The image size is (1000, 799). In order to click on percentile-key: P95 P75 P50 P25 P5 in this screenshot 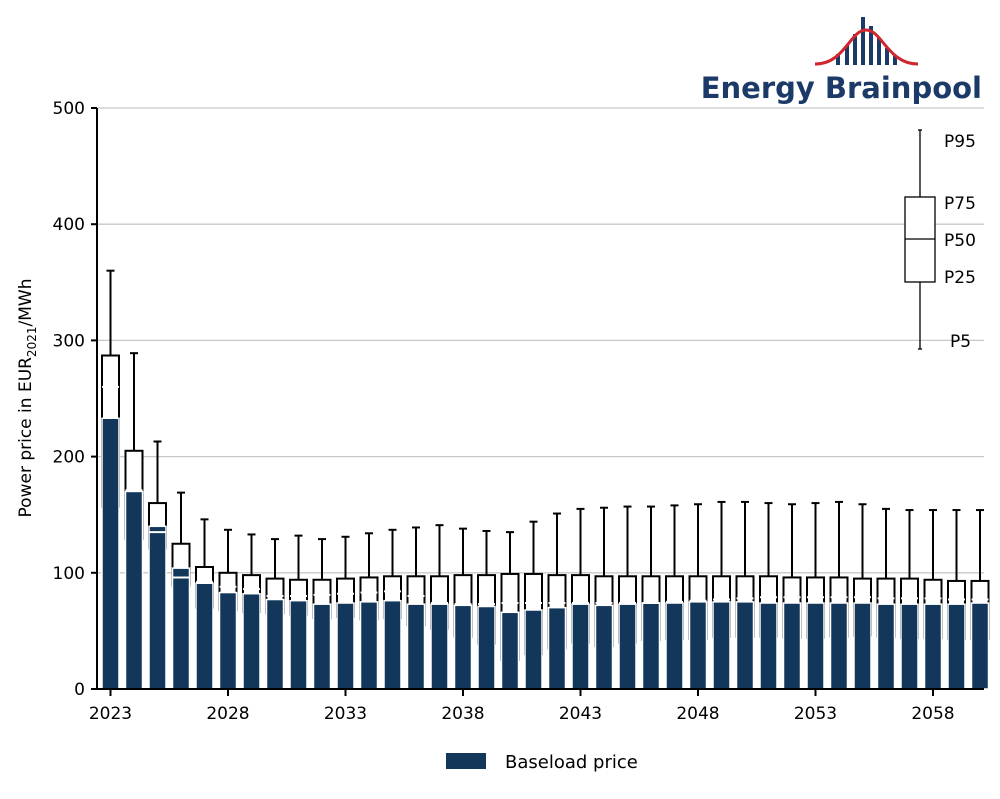, I will do `click(940, 240)`.